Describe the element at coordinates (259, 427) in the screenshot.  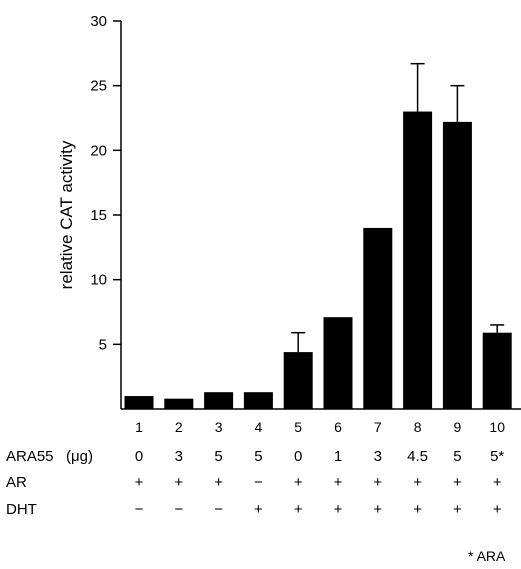
I see `lane-number: 4` at that location.